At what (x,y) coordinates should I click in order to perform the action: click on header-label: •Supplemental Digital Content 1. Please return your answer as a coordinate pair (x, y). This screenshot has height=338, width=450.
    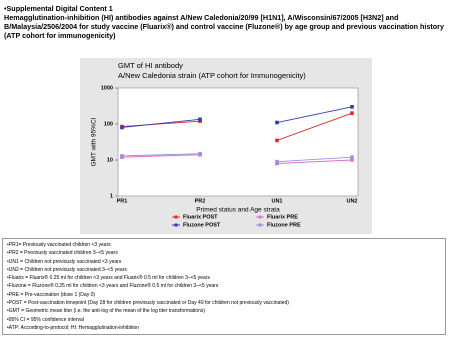
    Looking at the image, I should click on (58, 8).